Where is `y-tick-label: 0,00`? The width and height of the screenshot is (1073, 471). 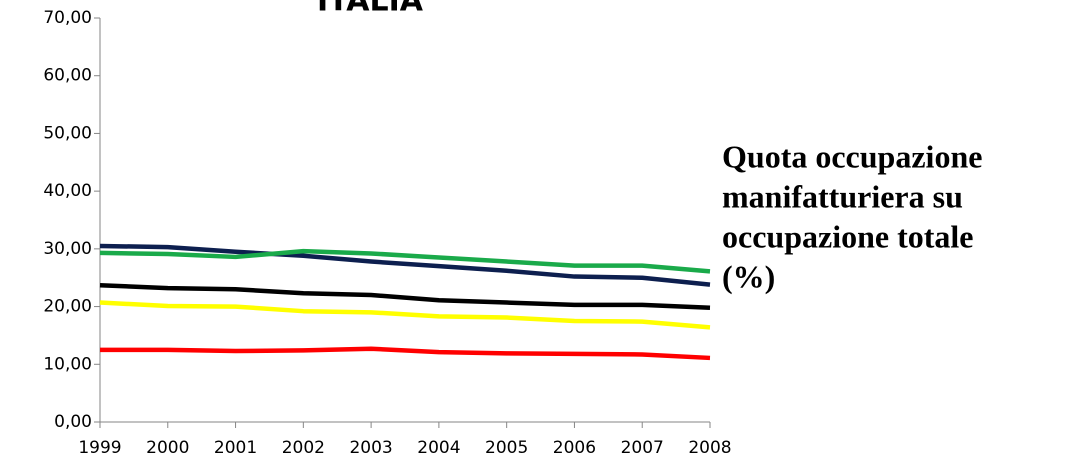
y-tick-label: 0,00 is located at coordinates (73, 422).